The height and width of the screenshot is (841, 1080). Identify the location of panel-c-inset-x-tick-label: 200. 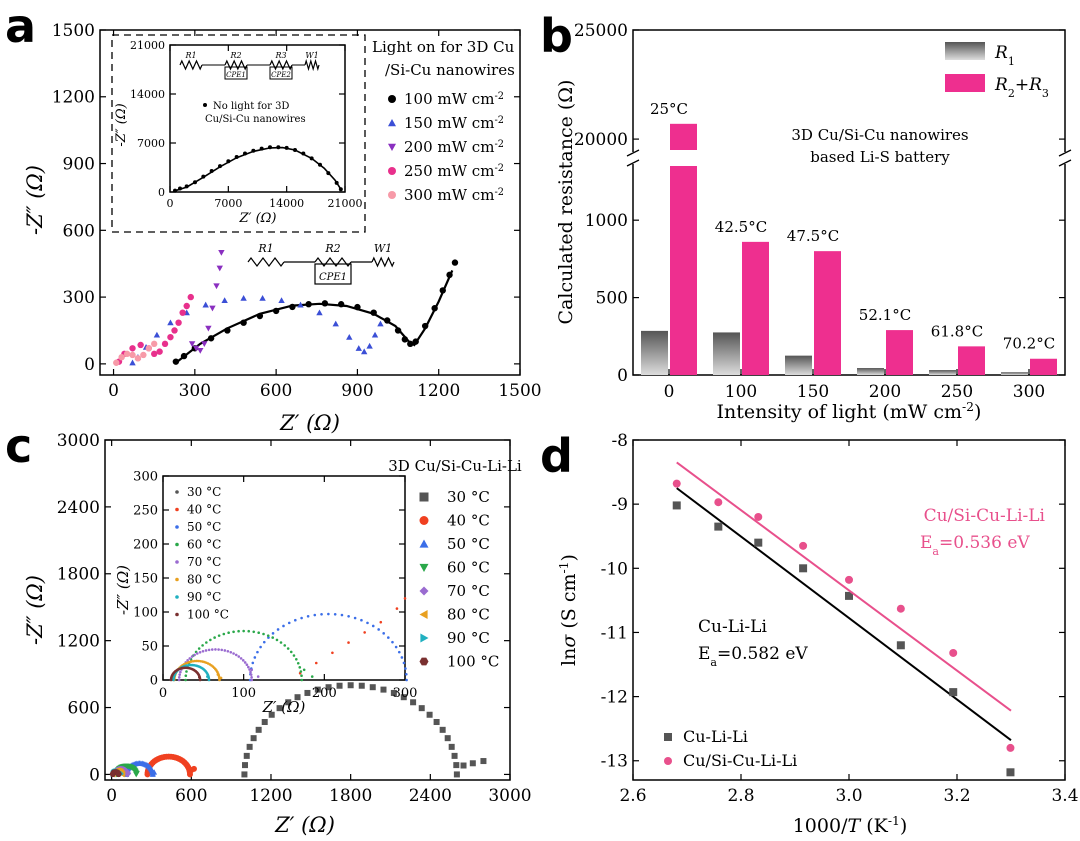
(324, 693).